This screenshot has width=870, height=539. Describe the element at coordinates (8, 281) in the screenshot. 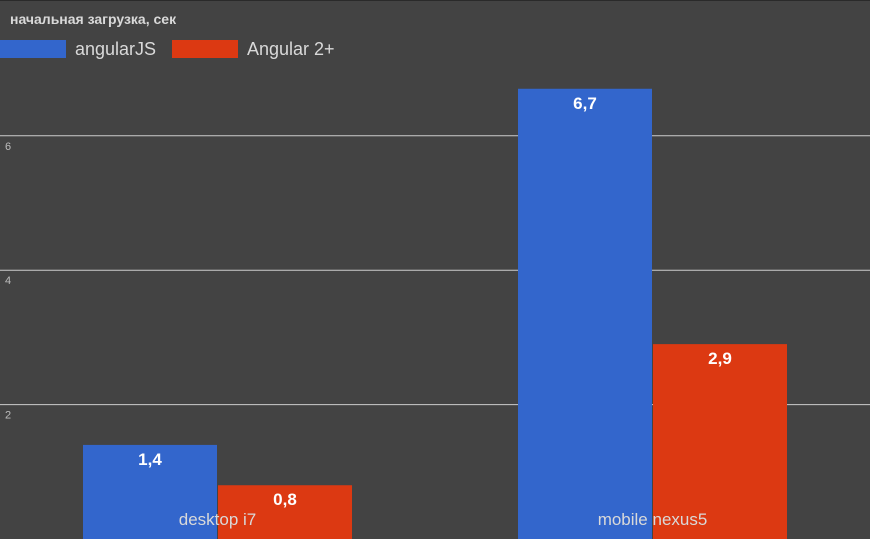

I see `y-tick-label-4: 4` at that location.